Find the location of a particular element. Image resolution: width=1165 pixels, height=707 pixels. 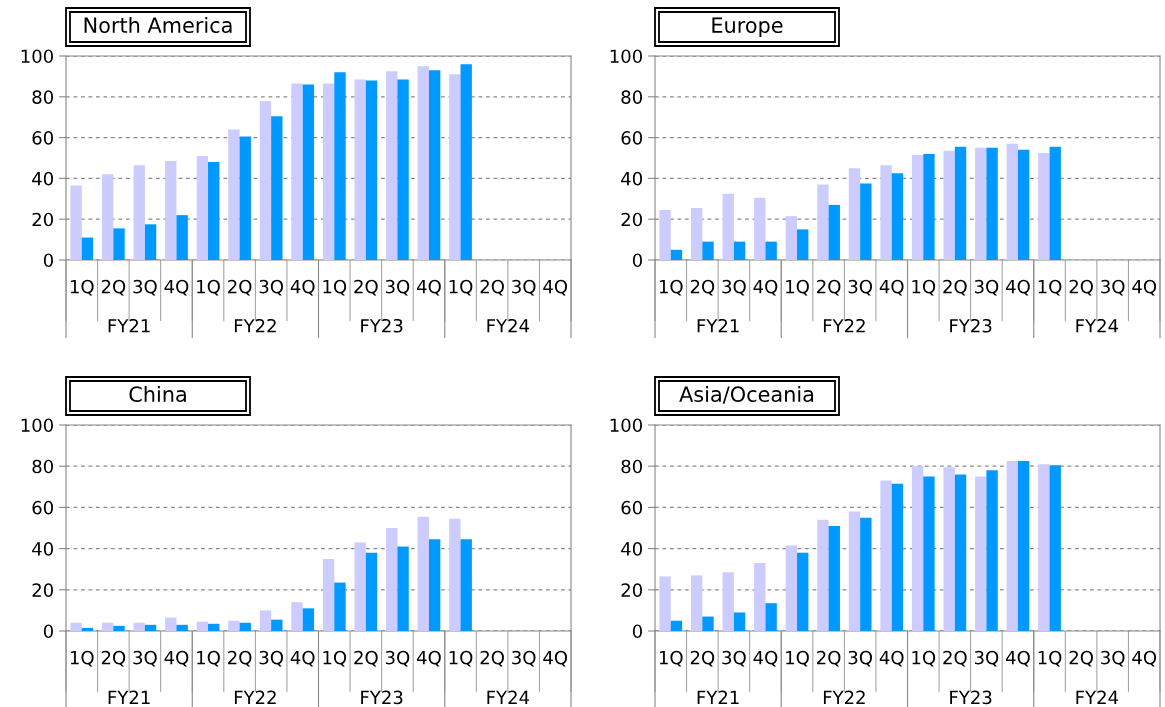

chart-title: Asia/Oceania is located at coordinates (746, 394).